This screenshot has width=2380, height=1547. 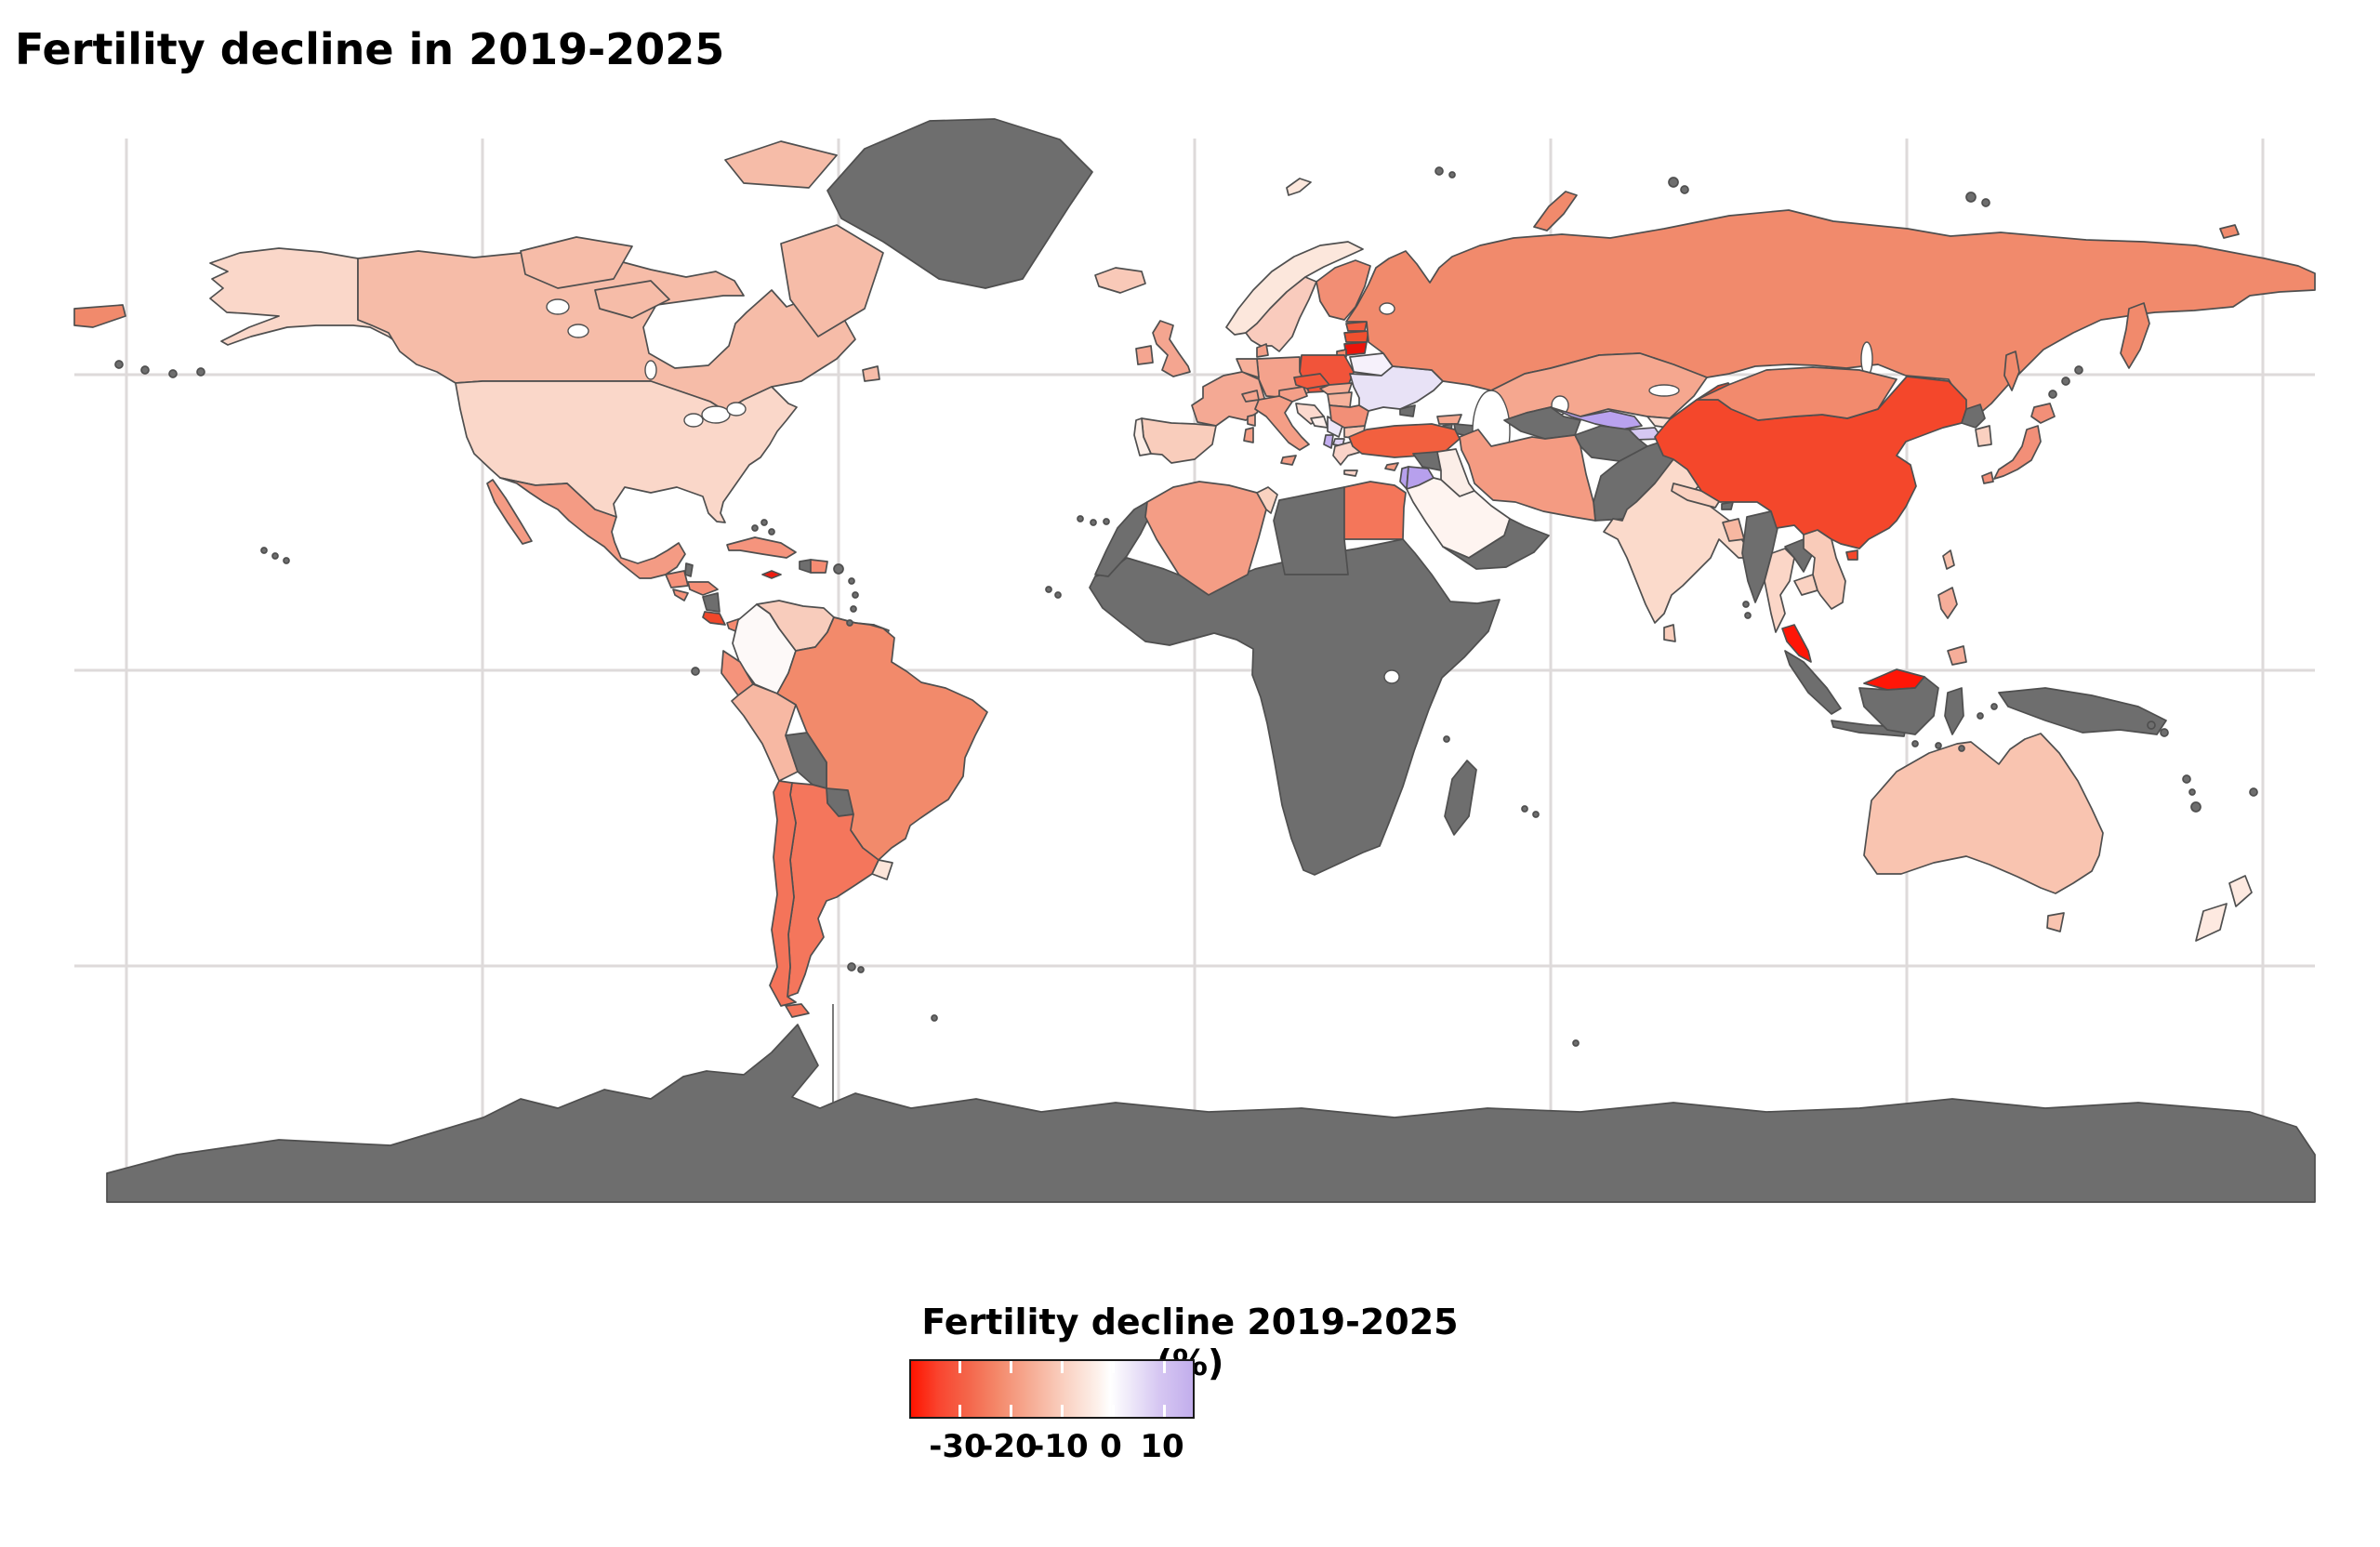 I want to click on country-canada, so click(x=606, y=331).